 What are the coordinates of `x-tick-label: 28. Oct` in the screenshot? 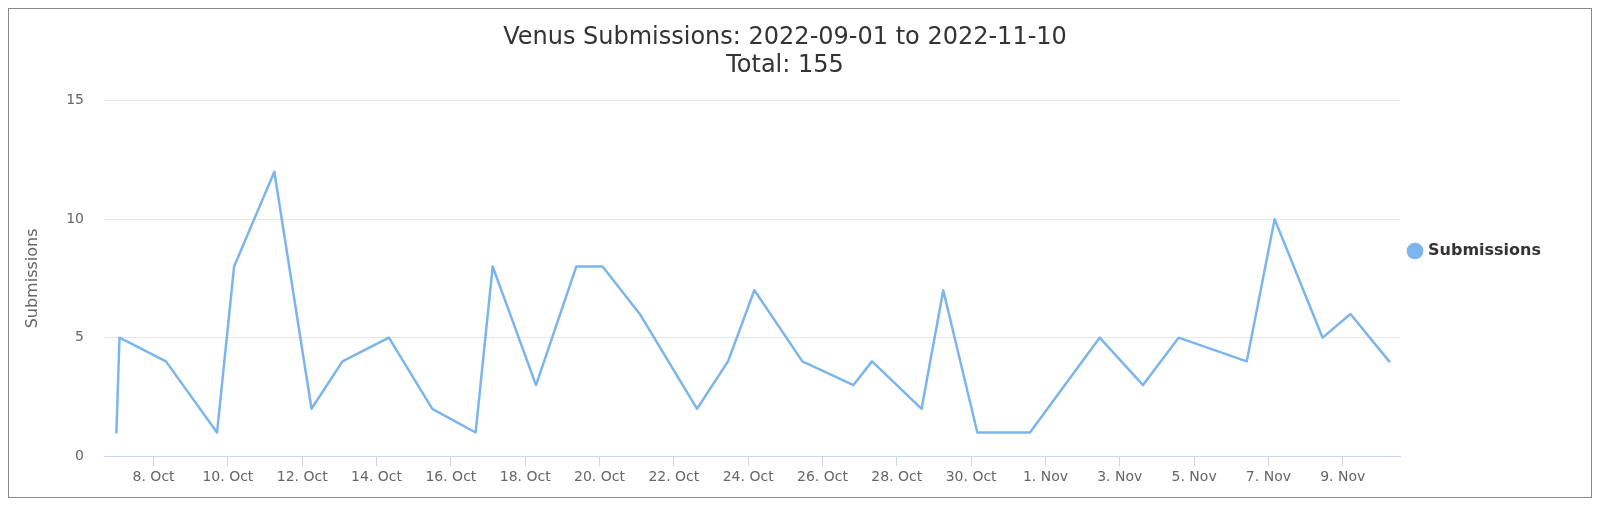 It's located at (897, 476).